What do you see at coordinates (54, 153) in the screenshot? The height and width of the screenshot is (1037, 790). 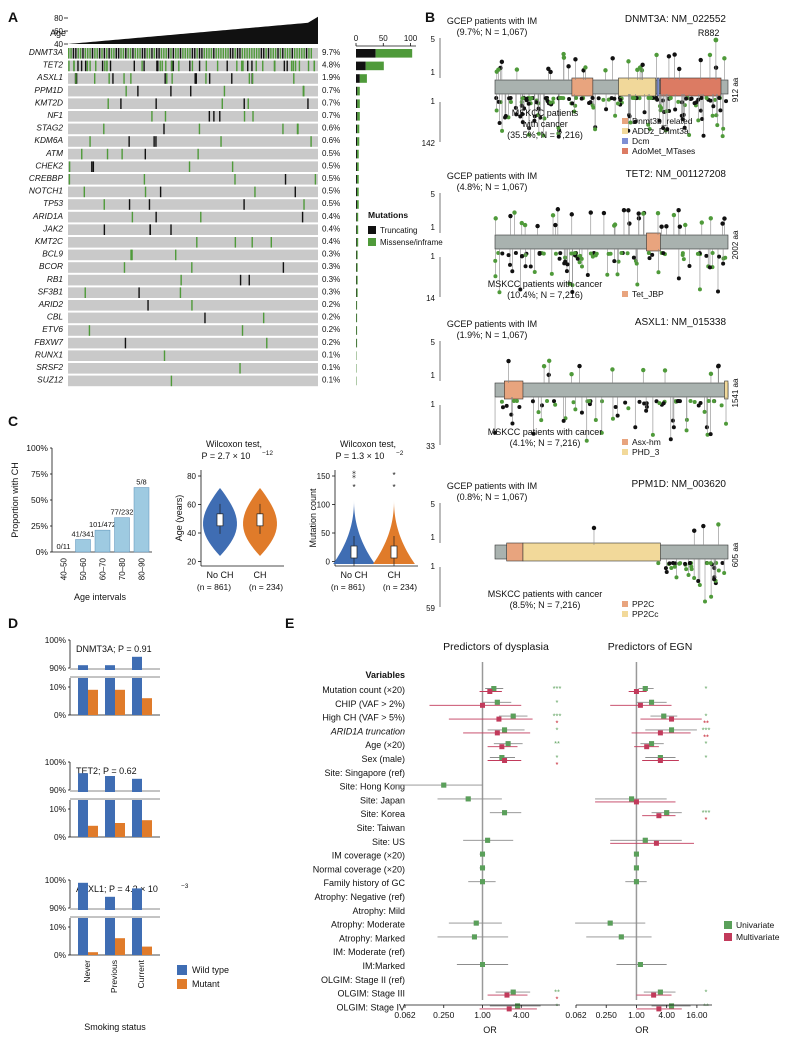 I see `gene-label: ATM` at bounding box center [54, 153].